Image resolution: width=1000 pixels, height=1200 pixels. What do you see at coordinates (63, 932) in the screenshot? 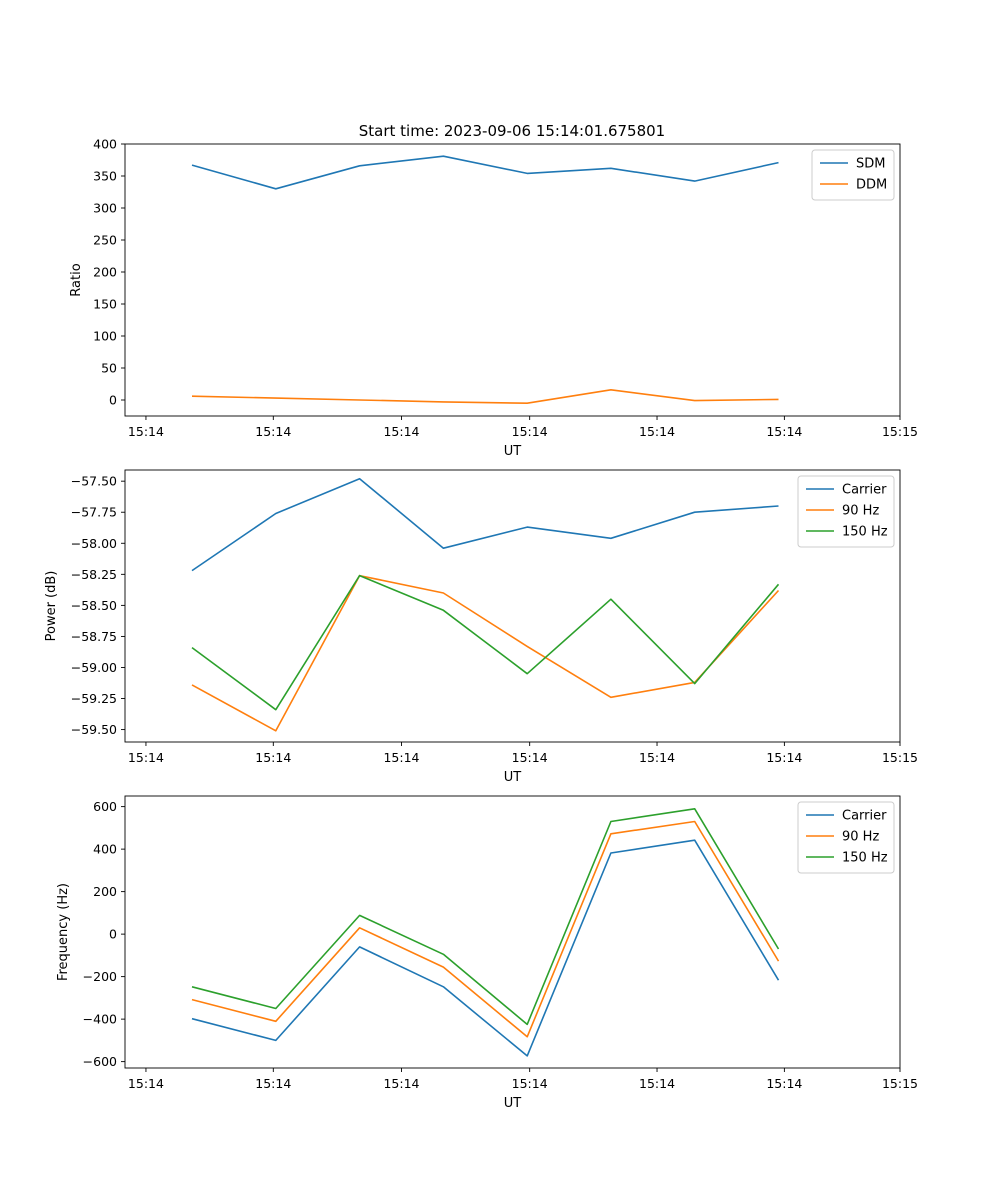
I see `y-axis-label: Frequency (Hz)` at bounding box center [63, 932].